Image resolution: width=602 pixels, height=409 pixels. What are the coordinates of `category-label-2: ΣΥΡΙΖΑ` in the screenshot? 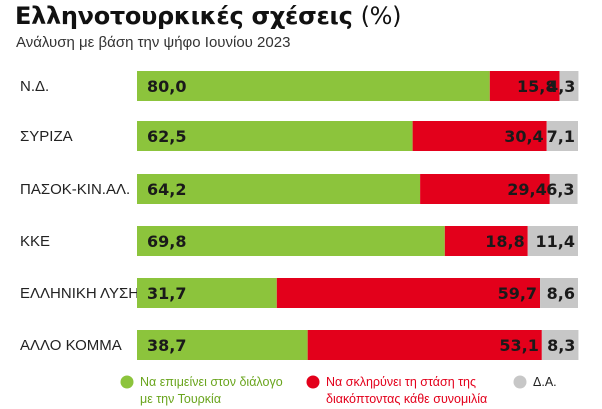 It's located at (46, 136).